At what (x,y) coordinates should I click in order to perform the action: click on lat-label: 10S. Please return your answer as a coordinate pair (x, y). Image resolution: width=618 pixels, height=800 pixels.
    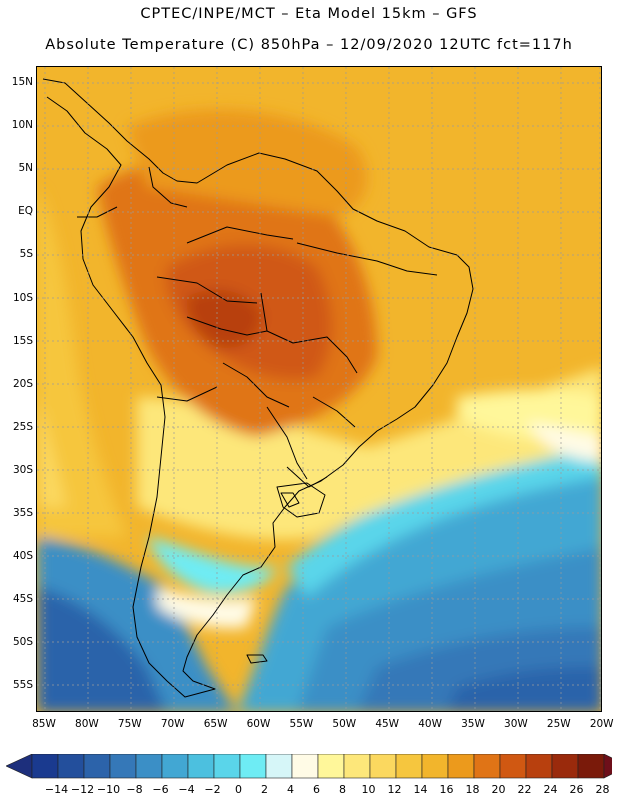
    Looking at the image, I should click on (22, 297).